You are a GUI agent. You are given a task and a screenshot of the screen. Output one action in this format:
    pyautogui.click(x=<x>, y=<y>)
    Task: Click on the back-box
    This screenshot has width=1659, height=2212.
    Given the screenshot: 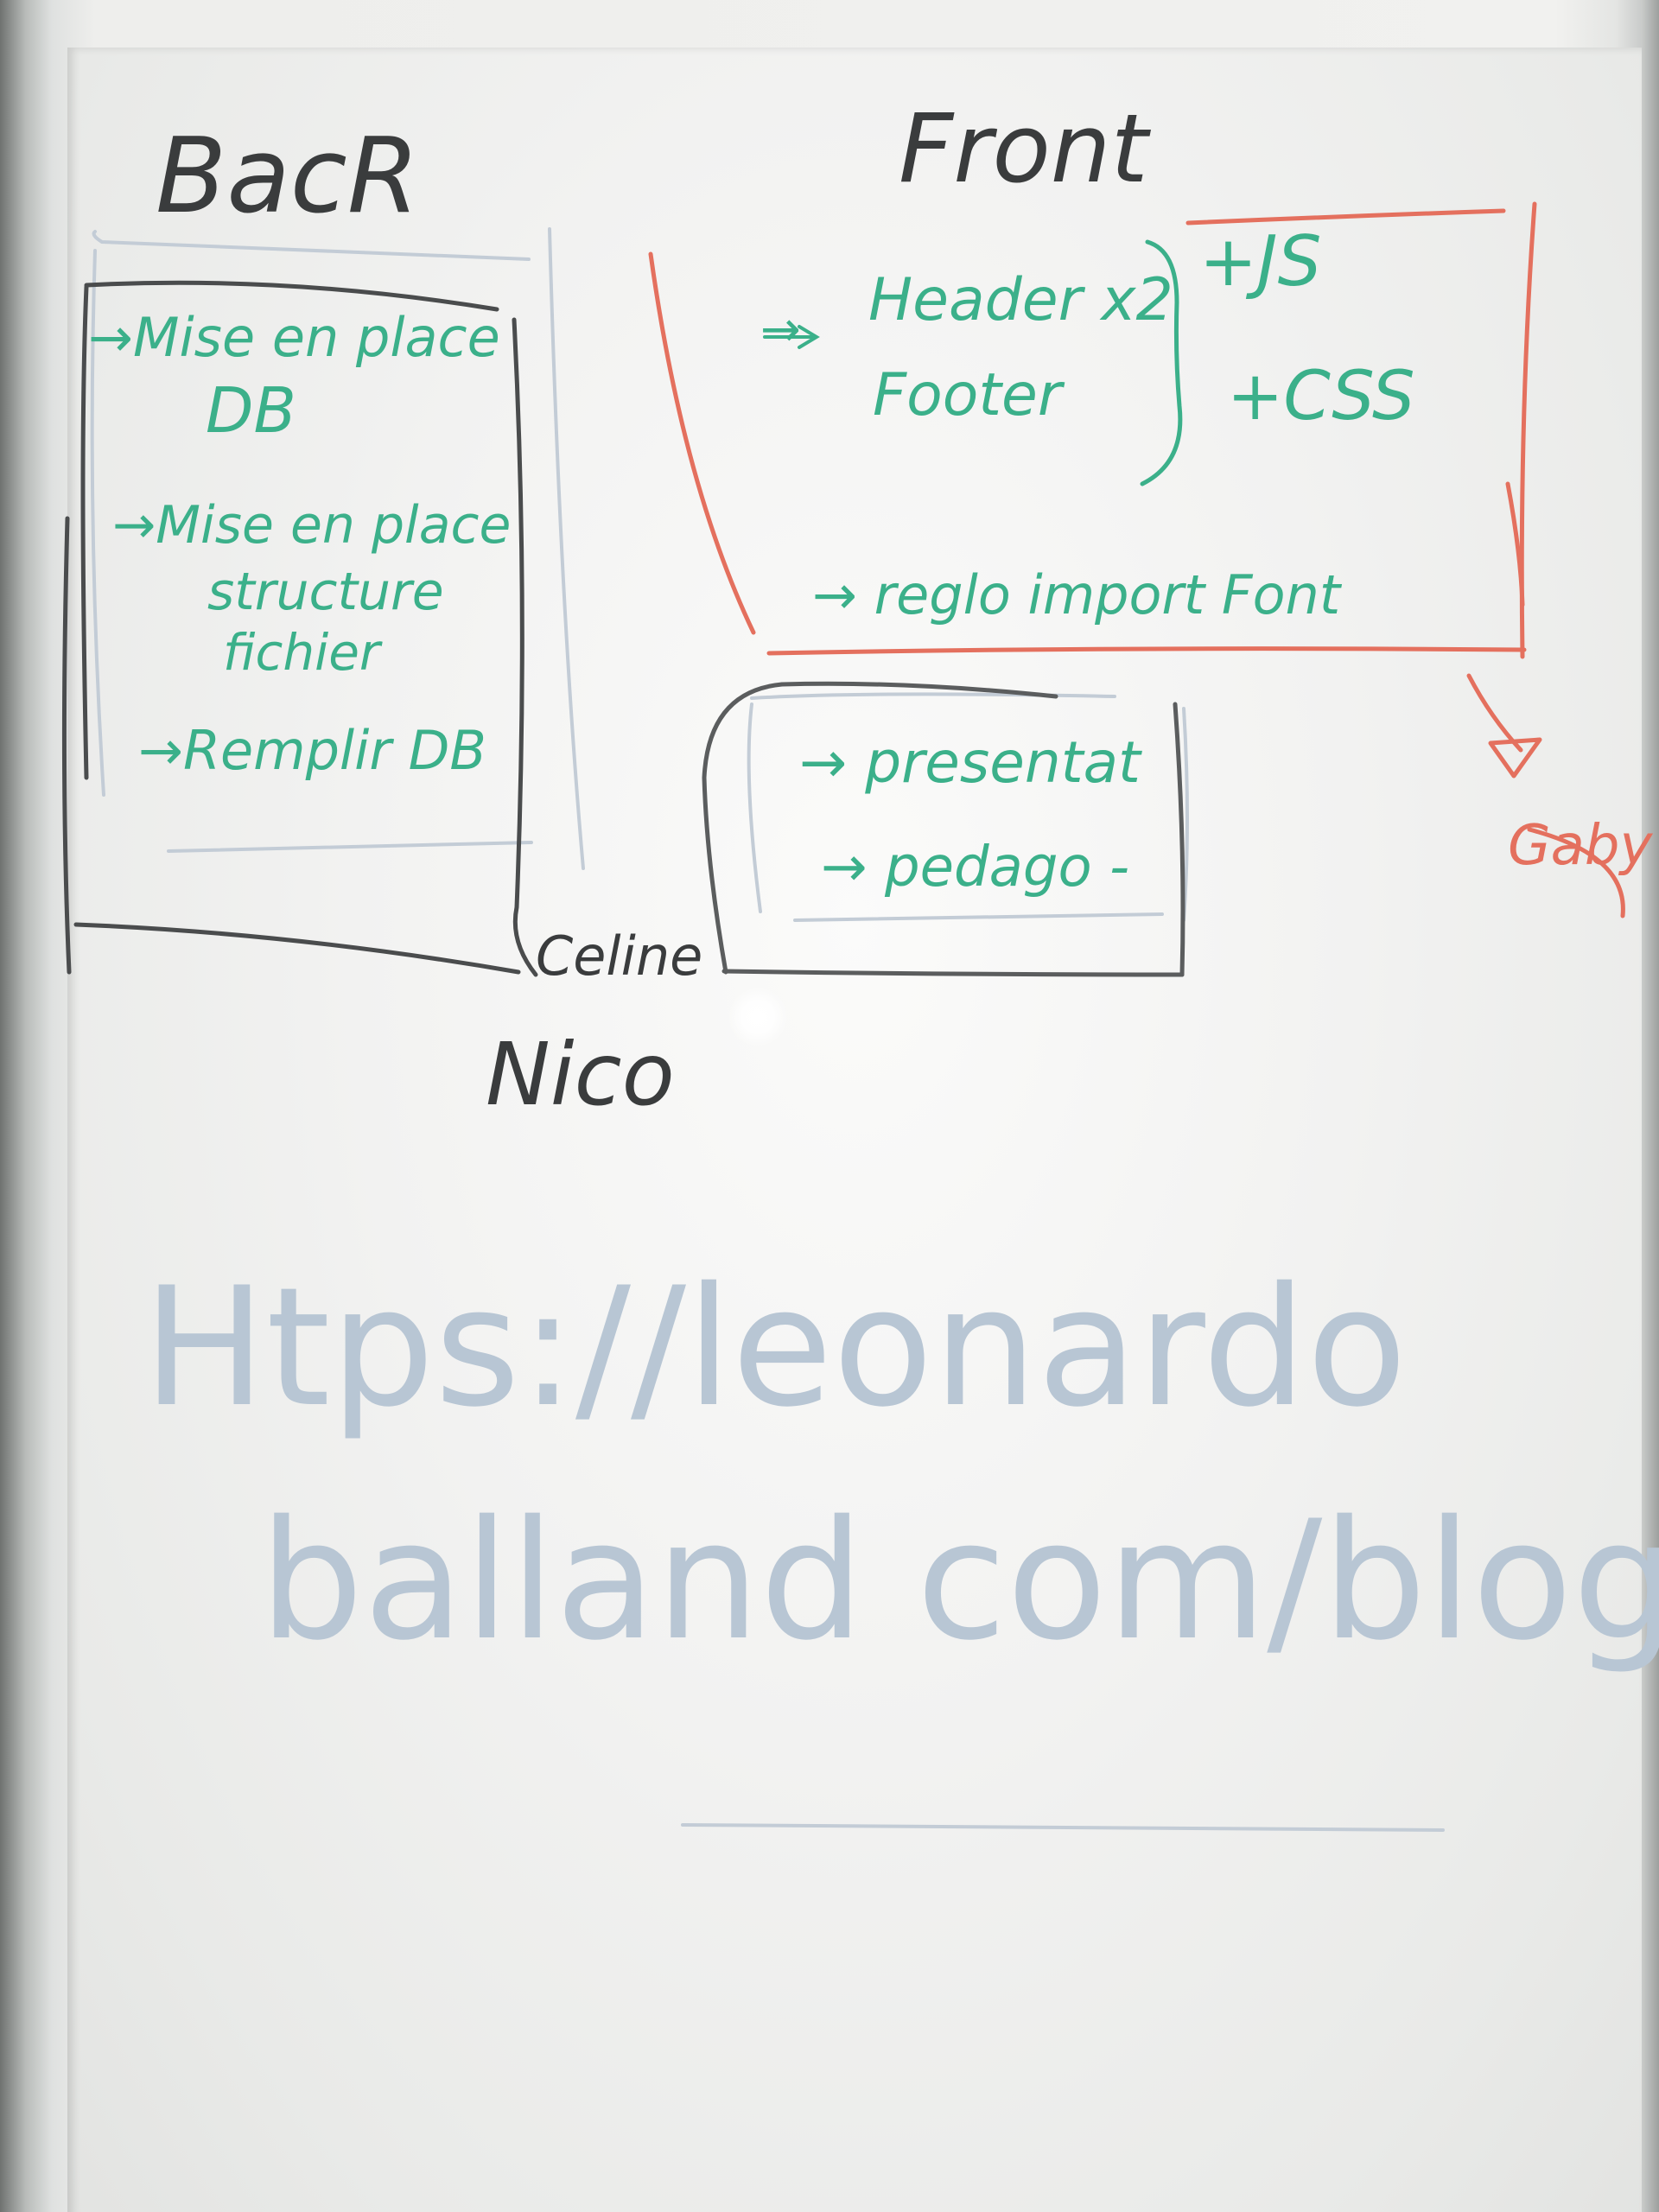 What is the action you would take?
    pyautogui.click(x=299, y=628)
    